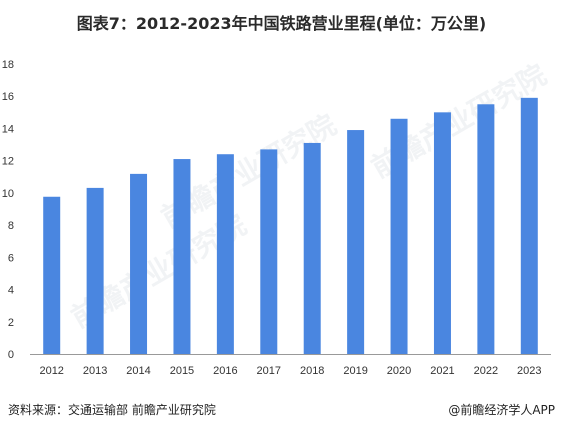 The height and width of the screenshot is (429, 563). What do you see at coordinates (356, 242) in the screenshot?
I see `bar-2019` at bounding box center [356, 242].